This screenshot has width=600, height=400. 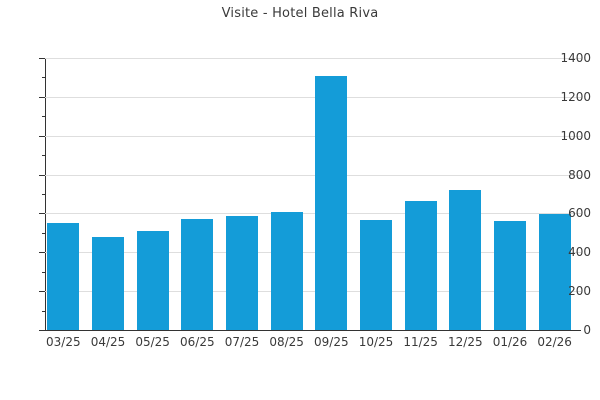 What do you see at coordinates (286, 342) in the screenshot?
I see `x-tick-label-08-25: 08/25` at bounding box center [286, 342].